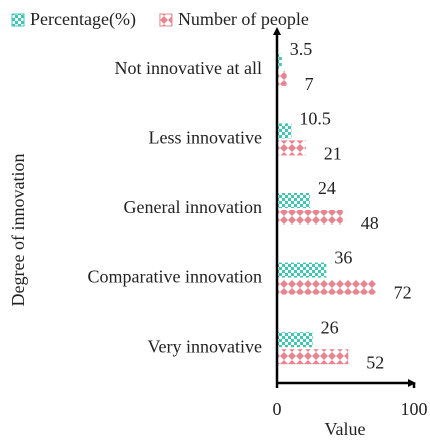  Describe the element at coordinates (277, 409) in the screenshot. I see `x-tick-label: 0` at that location.